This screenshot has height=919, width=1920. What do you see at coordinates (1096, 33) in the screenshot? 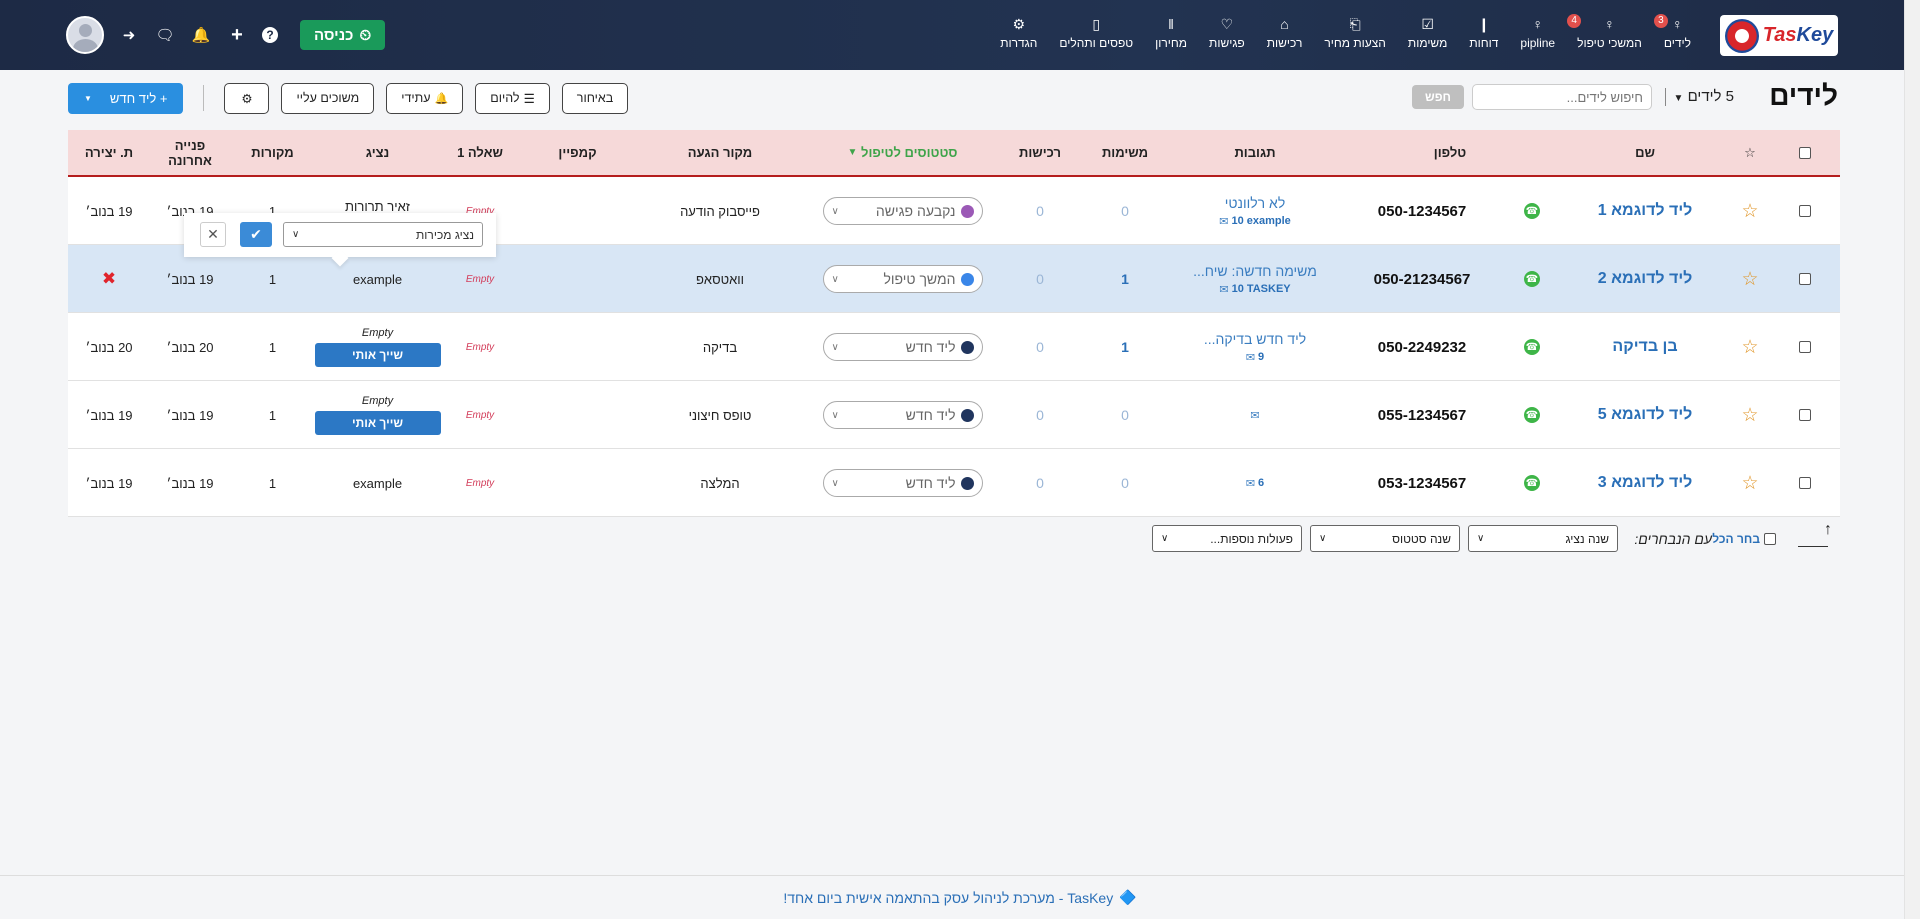
I see `nav-item: ▯ טפסים ותהלים` at bounding box center [1096, 33].